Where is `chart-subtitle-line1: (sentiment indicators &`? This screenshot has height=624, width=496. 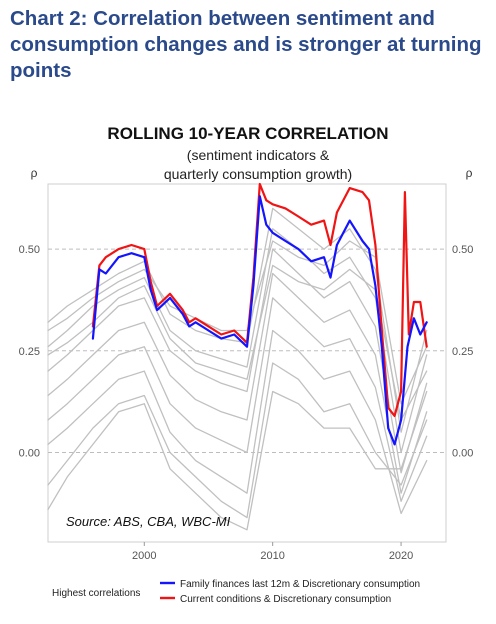 chart-subtitle-line1: (sentiment indicators & is located at coordinates (258, 155).